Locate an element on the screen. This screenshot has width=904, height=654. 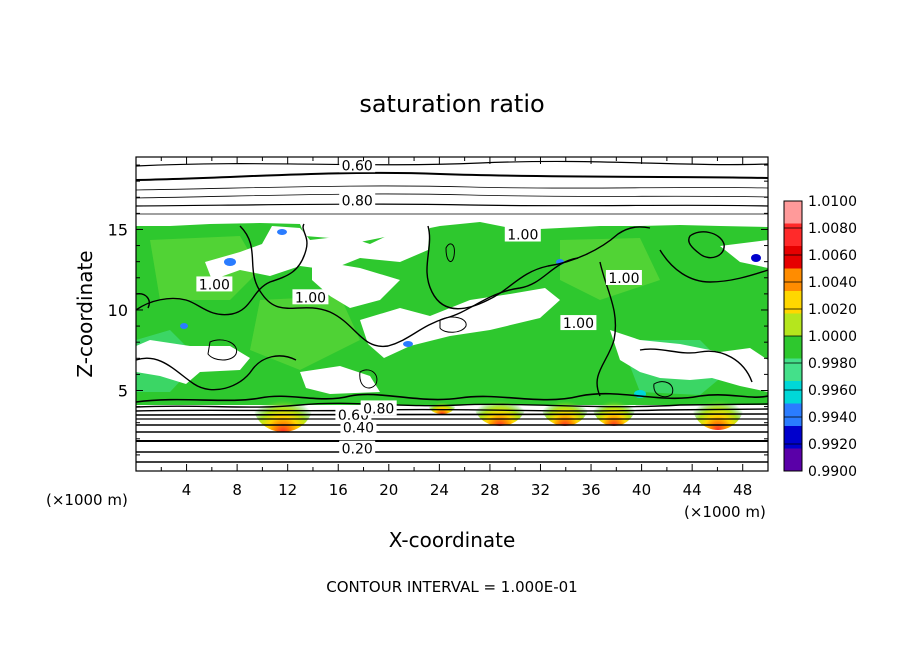
y-tick-label: 15 is located at coordinates (118, 229).